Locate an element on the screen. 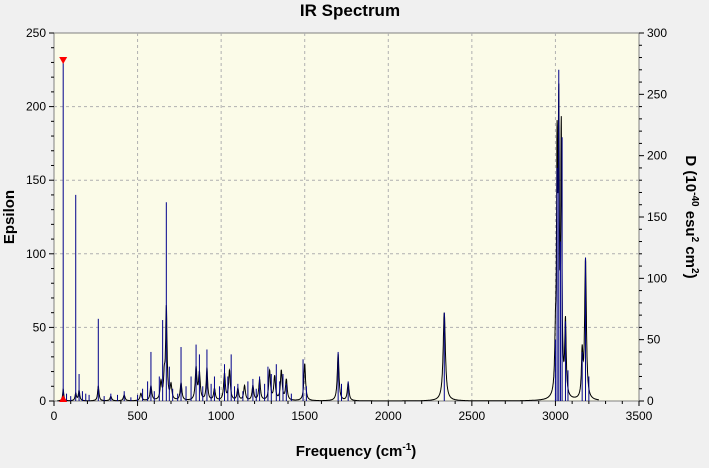 This screenshot has height=468, width=709. x-tick-label: 2500 is located at coordinates (472, 416).